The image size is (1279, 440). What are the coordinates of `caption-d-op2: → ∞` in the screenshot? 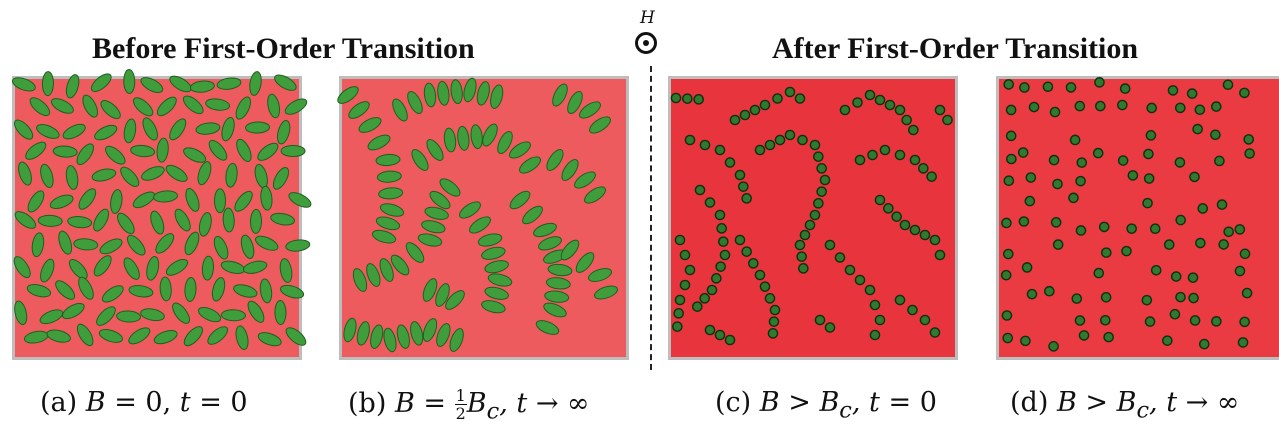 It's located at (1208, 402).